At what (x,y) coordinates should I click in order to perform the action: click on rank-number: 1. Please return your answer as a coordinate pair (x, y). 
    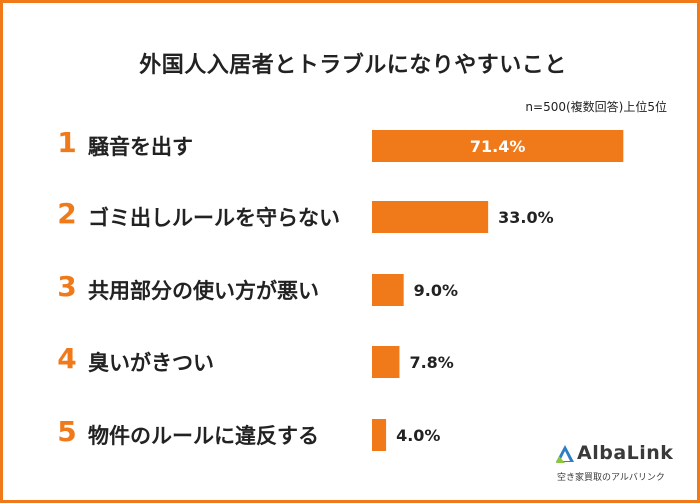
    Looking at the image, I should click on (67, 142).